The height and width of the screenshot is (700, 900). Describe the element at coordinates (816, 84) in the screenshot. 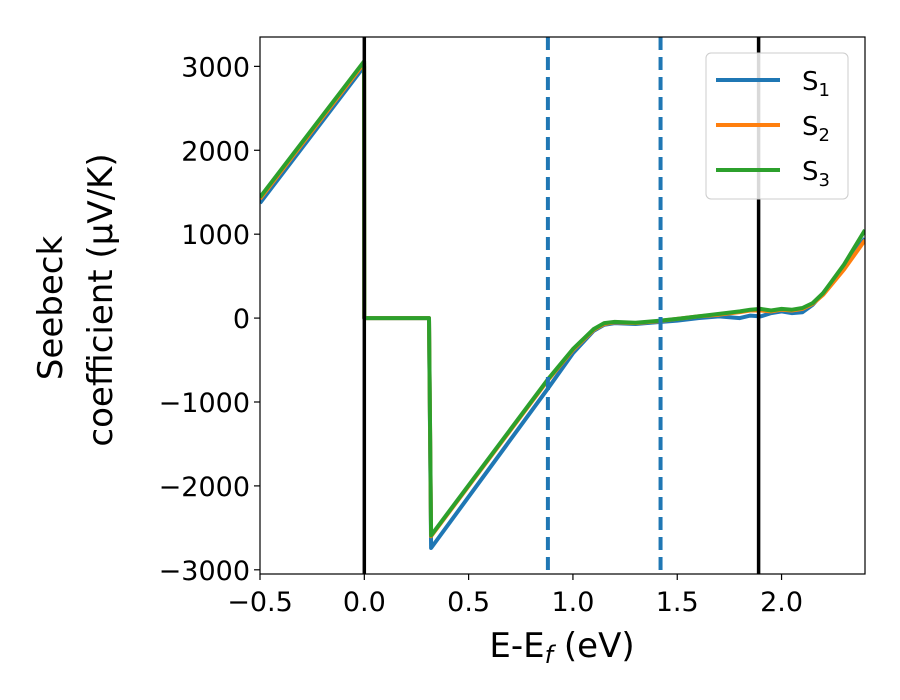

I see `legend-label-s1: S1` at that location.